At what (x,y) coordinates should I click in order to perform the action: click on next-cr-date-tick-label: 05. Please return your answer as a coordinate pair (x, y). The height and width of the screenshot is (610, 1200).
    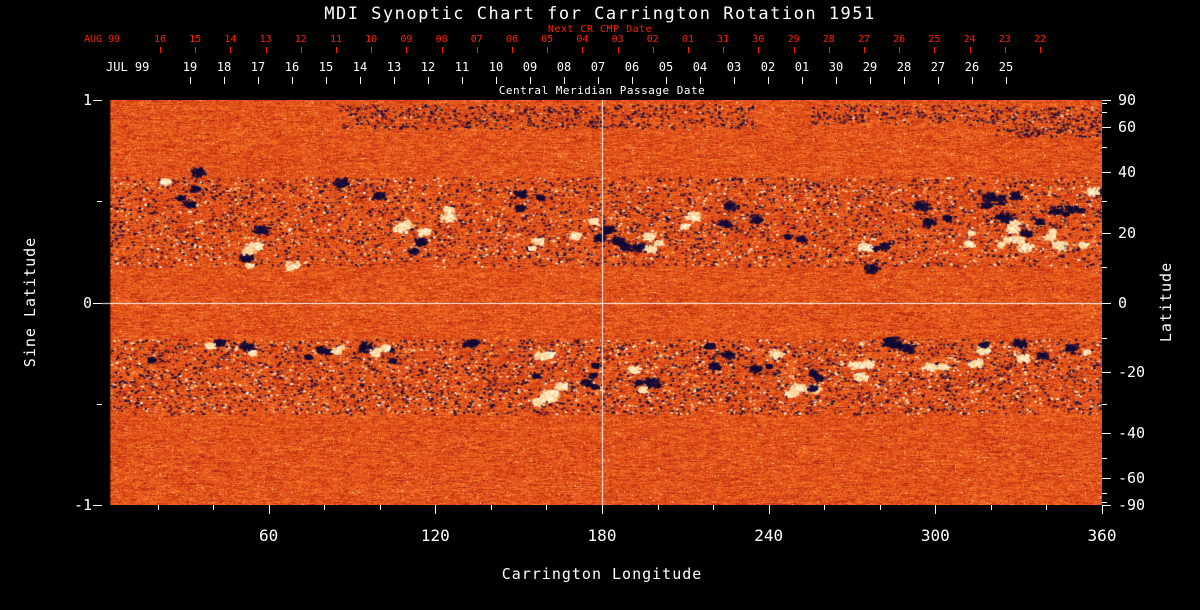
    Looking at the image, I should click on (547, 39).